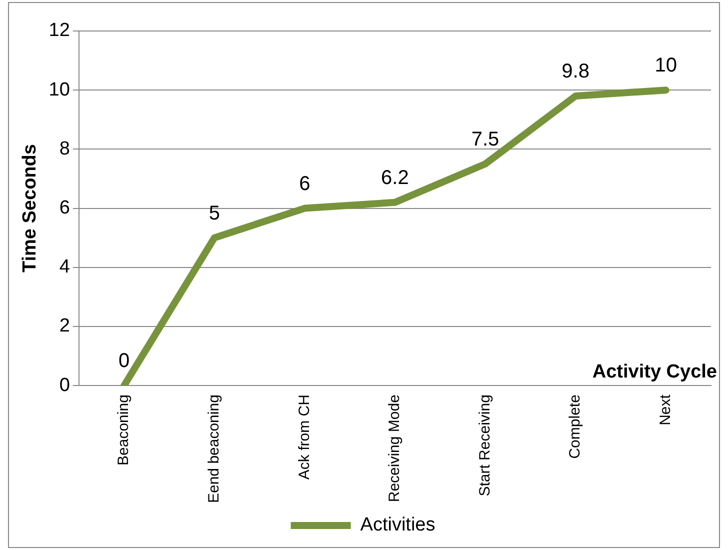 This screenshot has width=728, height=550. Describe the element at coordinates (64, 208) in the screenshot. I see `y-tick-label: 6` at that location.